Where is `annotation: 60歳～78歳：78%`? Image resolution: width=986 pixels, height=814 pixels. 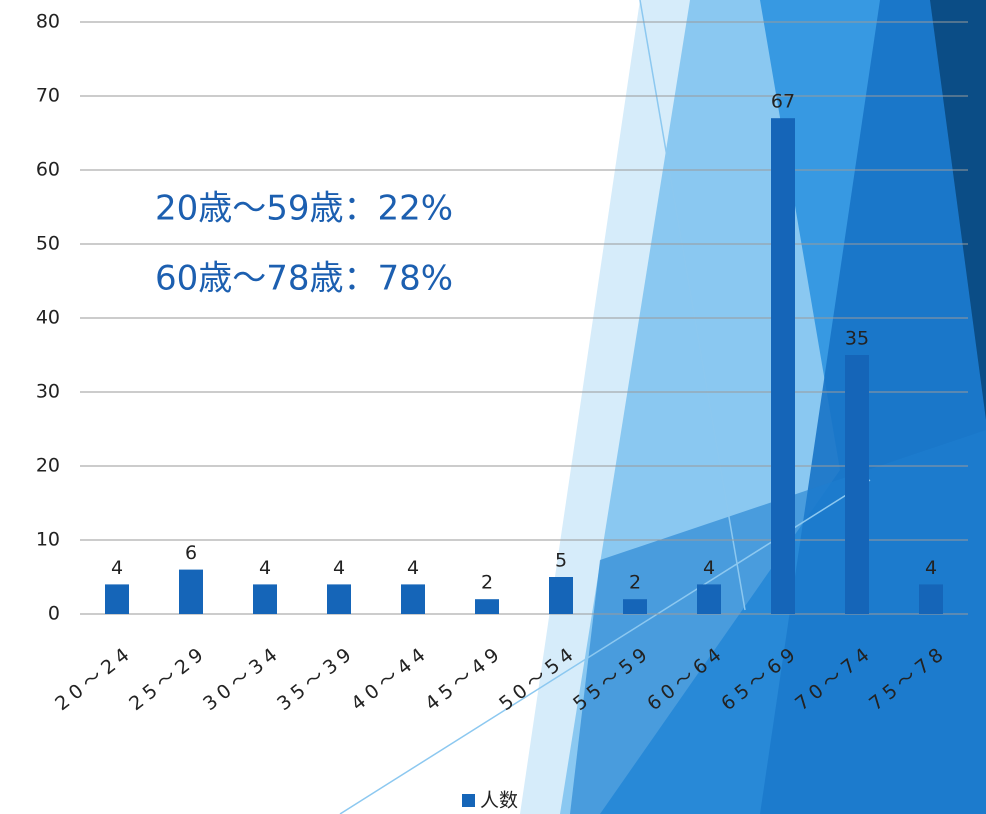
annotation: 60歳～78歳：78% is located at coordinates (304, 279).